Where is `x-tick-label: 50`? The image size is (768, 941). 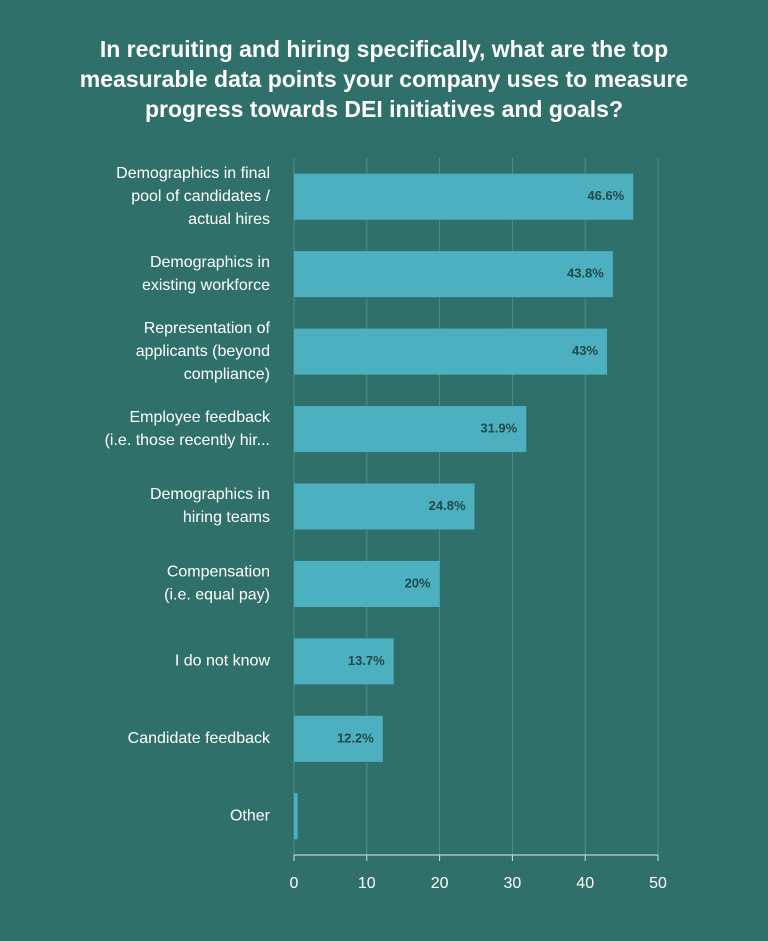 x-tick-label: 50 is located at coordinates (658, 883).